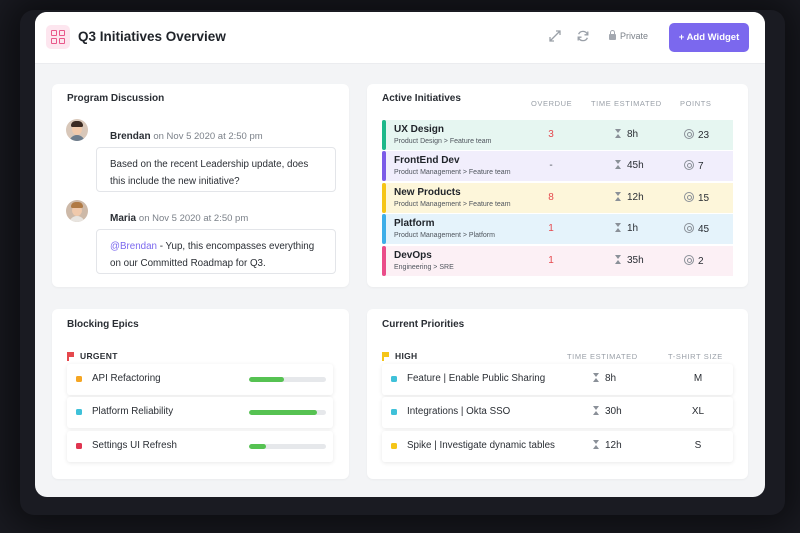  What do you see at coordinates (709, 37) in the screenshot?
I see `add-widget-button: + Add Widget` at bounding box center [709, 37].